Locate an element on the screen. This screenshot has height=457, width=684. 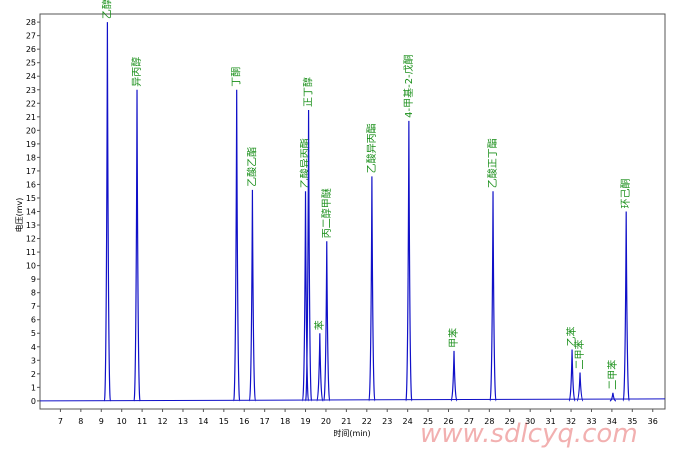
y-tick-label: 25 is located at coordinates (31, 63).